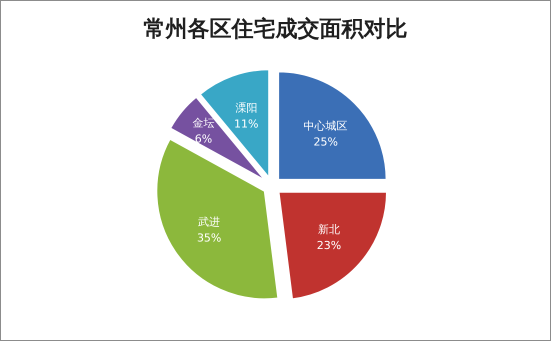 The width and height of the screenshot is (551, 341). What do you see at coordinates (246, 108) in the screenshot?
I see `slice-label: 溧阳` at bounding box center [246, 108].